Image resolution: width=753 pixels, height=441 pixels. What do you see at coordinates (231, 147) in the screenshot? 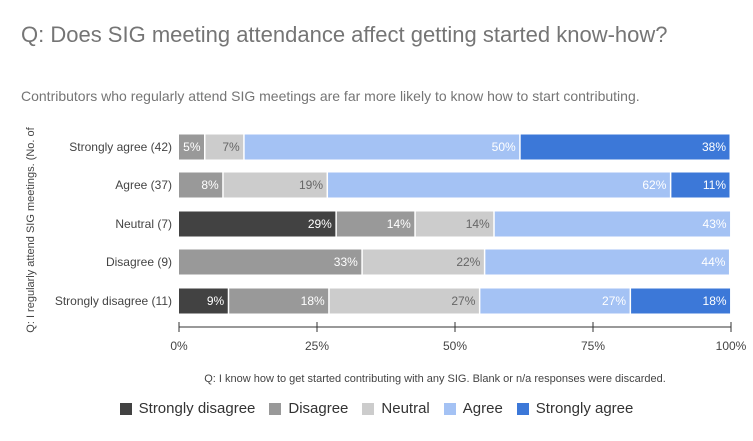
I see `data-label: 7%` at bounding box center [231, 147].